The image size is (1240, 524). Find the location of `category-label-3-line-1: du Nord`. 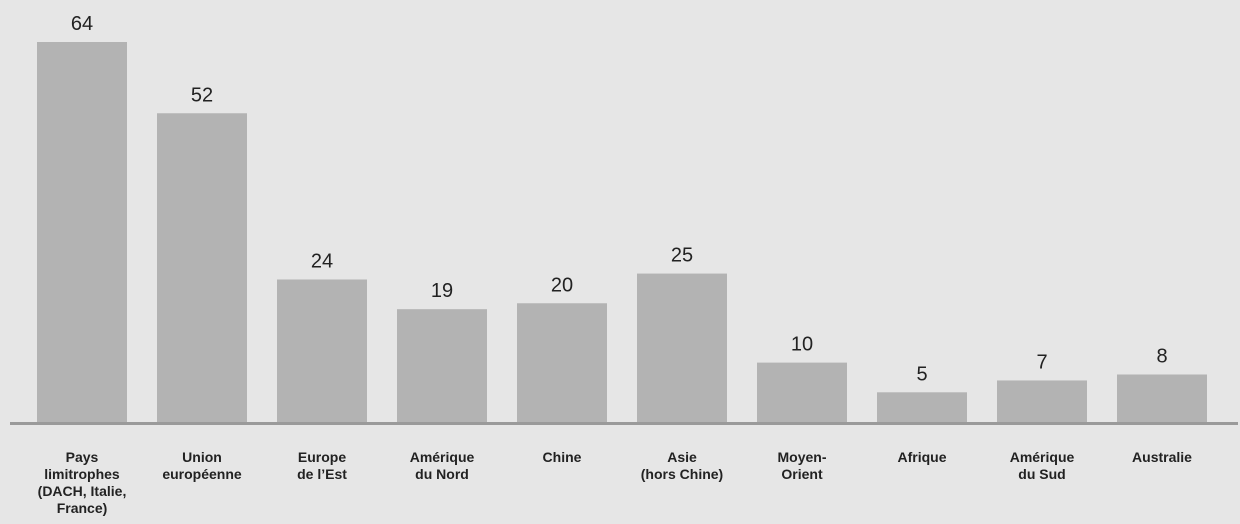

category-label-3-line-1: du Nord is located at coordinates (442, 474).